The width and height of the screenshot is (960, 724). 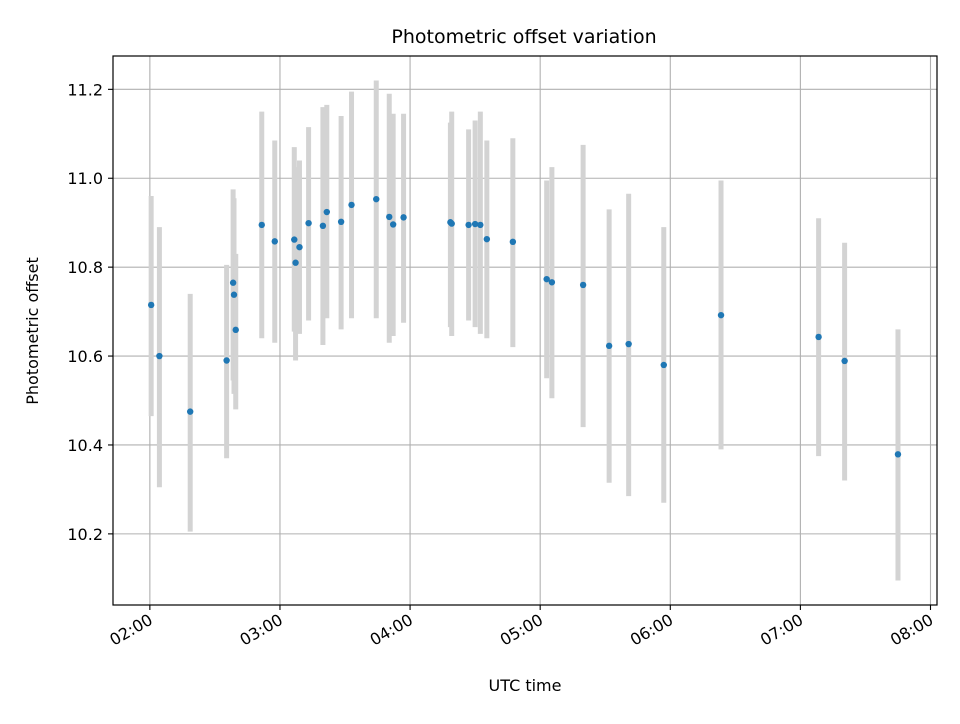 What do you see at coordinates (85, 356) in the screenshot?
I see `y-tick-label: 10.6` at bounding box center [85, 356].